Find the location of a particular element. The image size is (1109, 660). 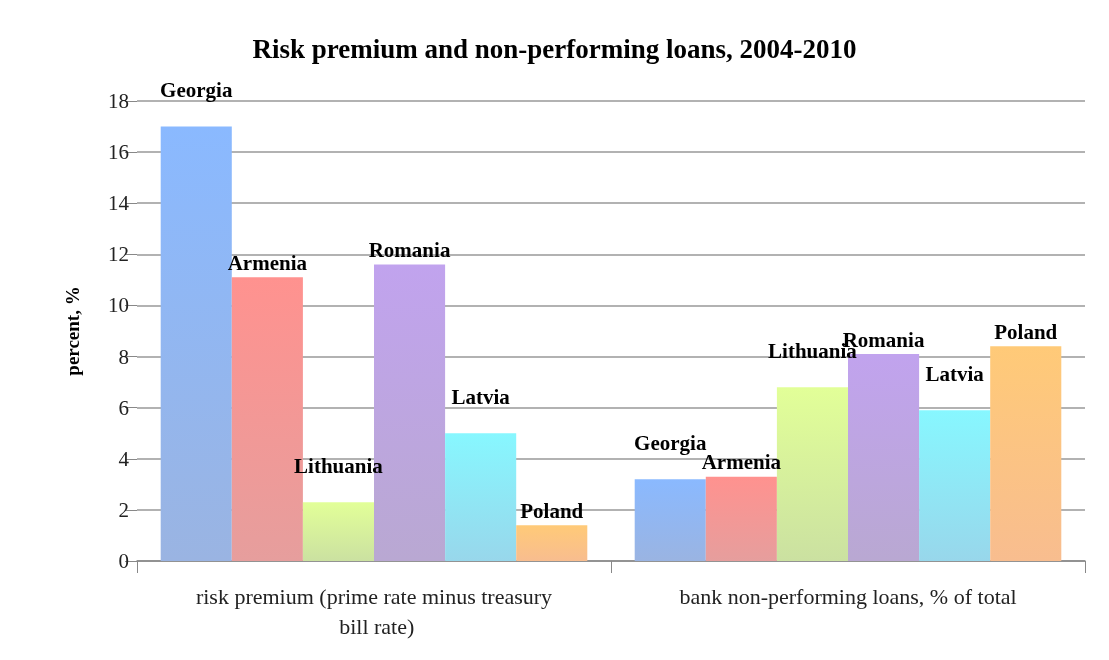

y-tick-label: 6 is located at coordinates (123, 407).